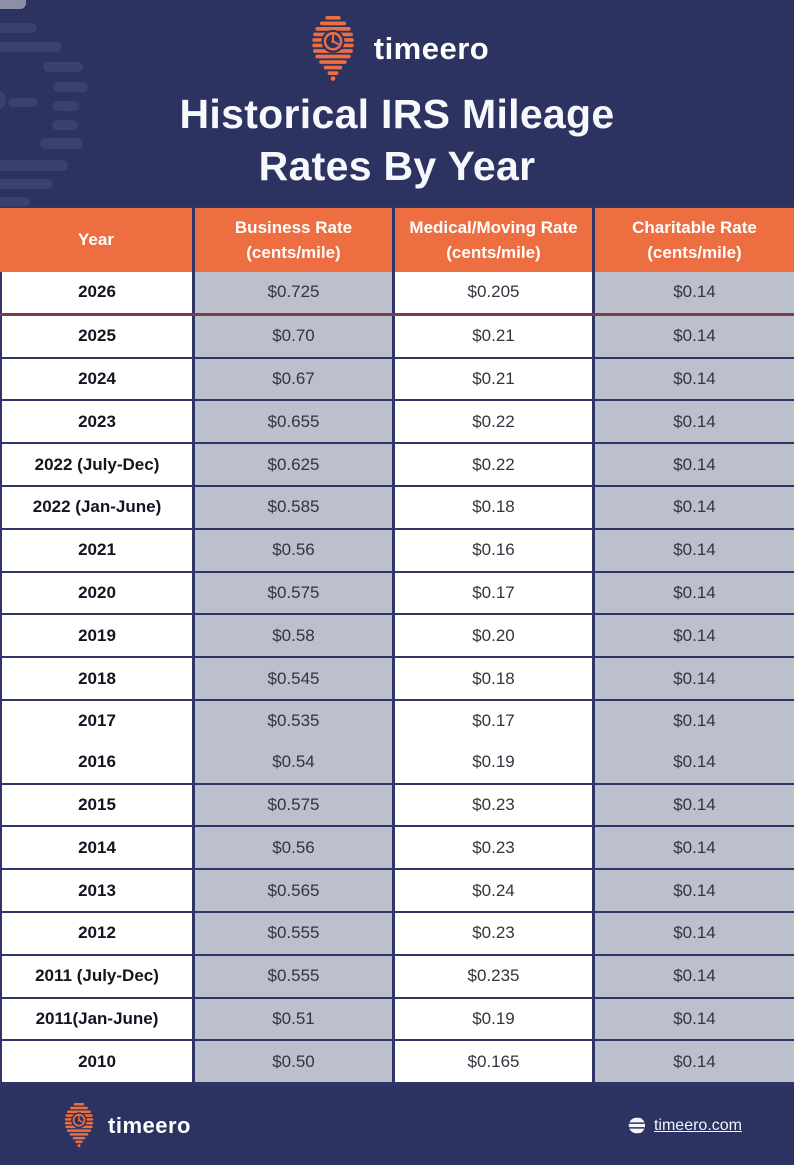 The width and height of the screenshot is (794, 1165). What do you see at coordinates (694, 227) in the screenshot?
I see `column-header-label: Charitable Rate` at bounding box center [694, 227].